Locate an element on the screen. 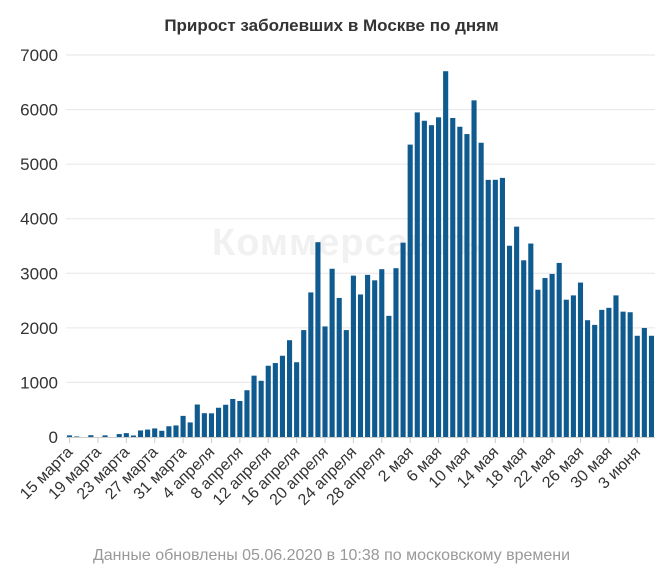 The width and height of the screenshot is (663, 569). y-tick-label: 7000 is located at coordinates (39, 55).